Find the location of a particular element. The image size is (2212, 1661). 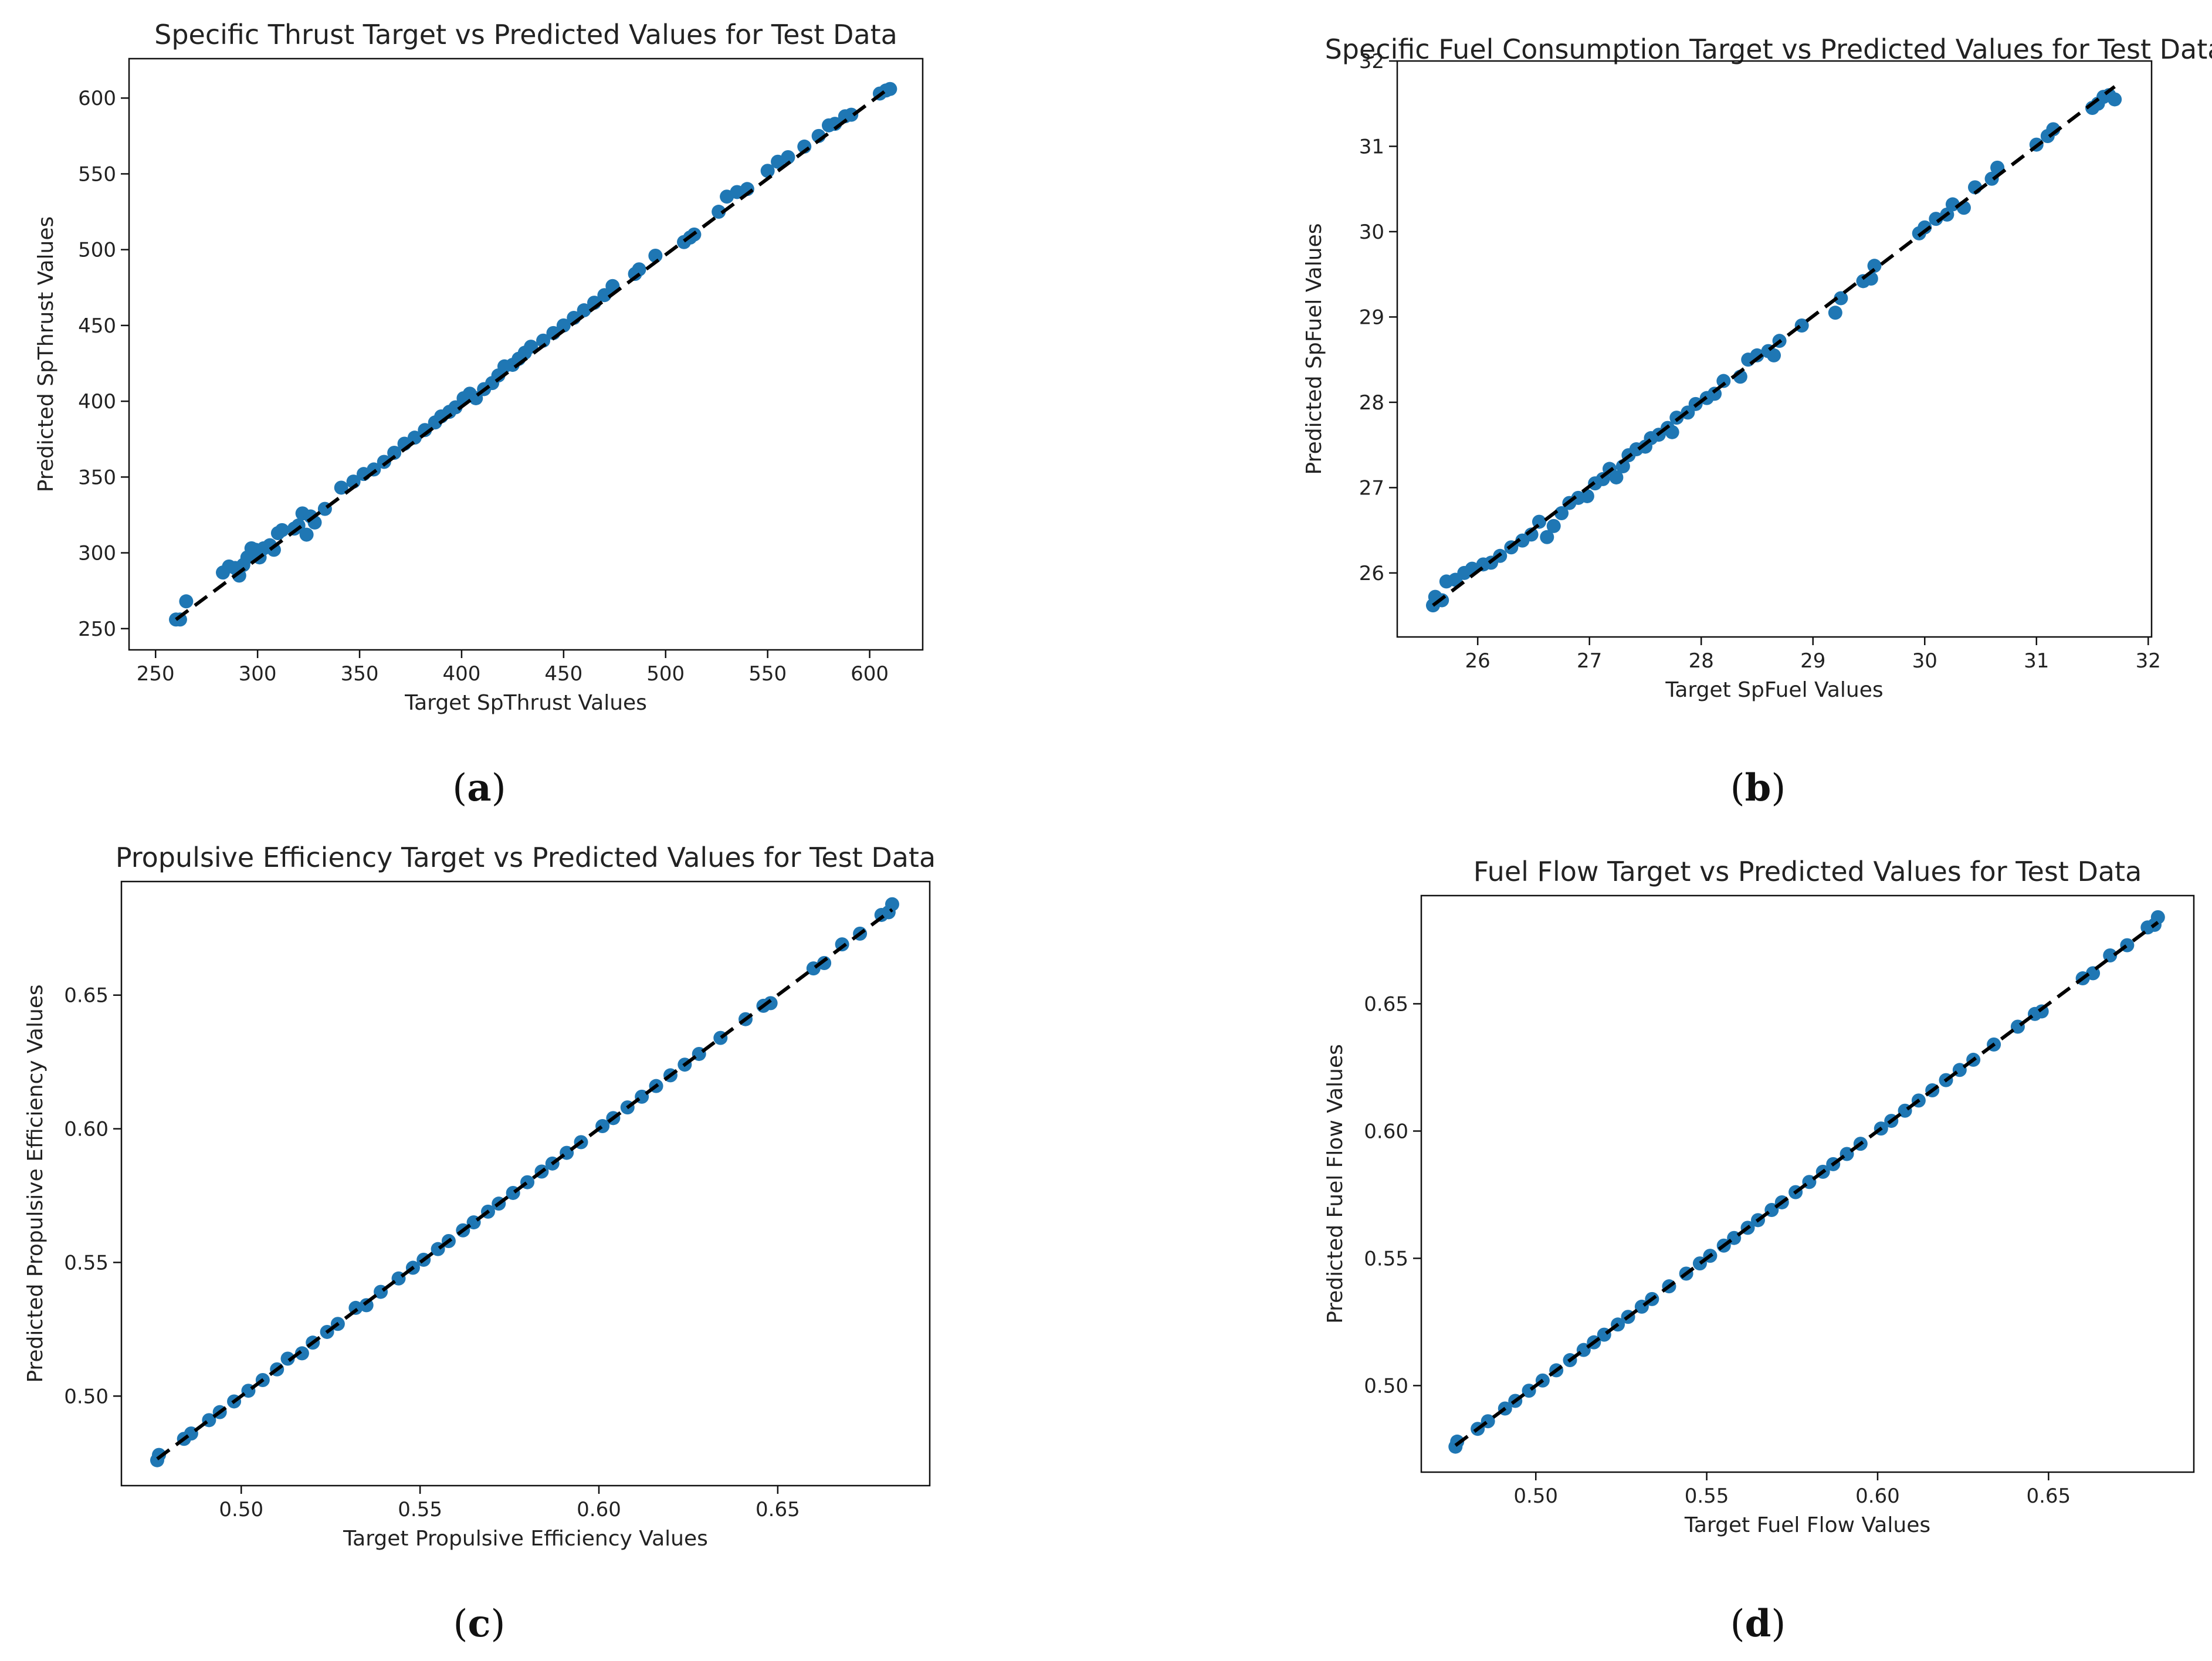

x-tick-label: 300 is located at coordinates (258, 674).